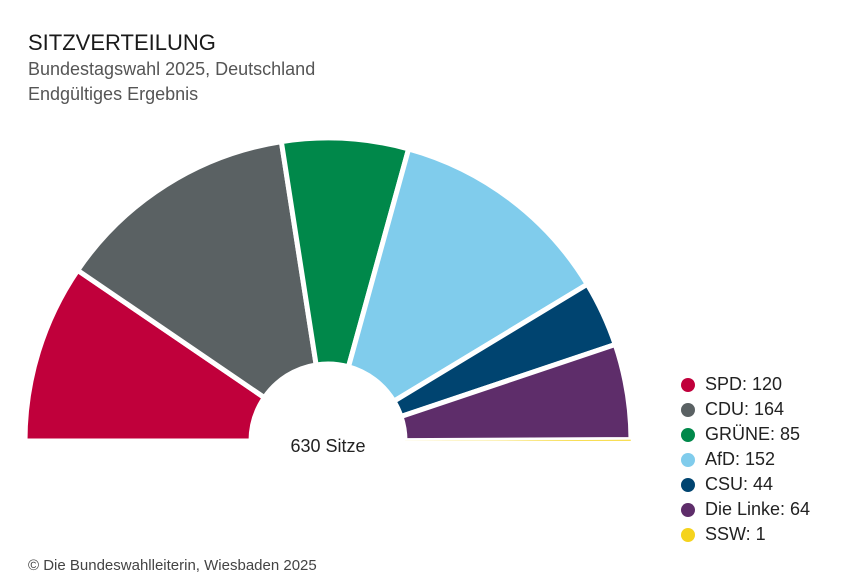 This screenshot has height=582, width=846. Describe the element at coordinates (327, 446) in the screenshot. I see `center-label: 630 Sitze` at that location.